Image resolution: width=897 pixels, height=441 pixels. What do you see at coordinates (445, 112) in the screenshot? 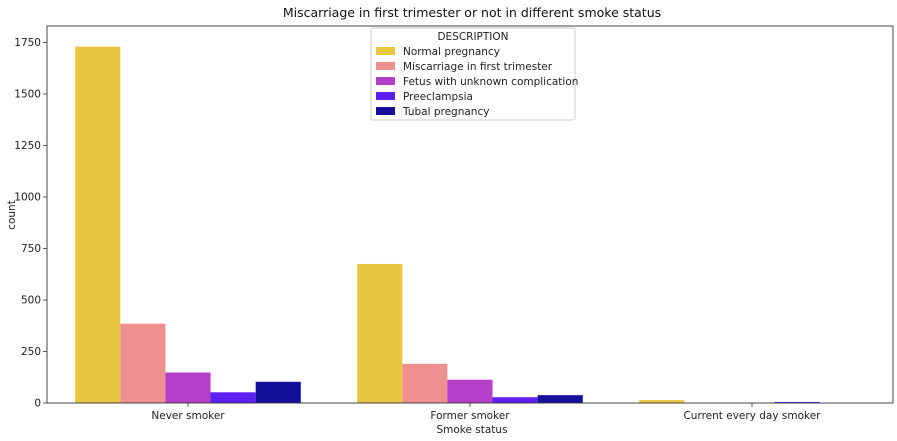
I see `legend-entry: Tubal pregnancy` at bounding box center [445, 112].